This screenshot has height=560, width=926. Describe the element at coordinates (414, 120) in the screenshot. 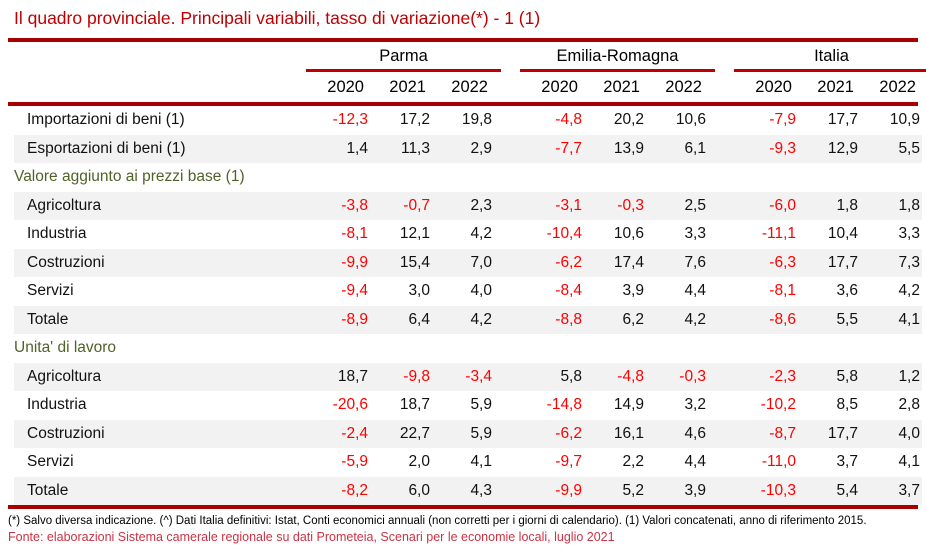

I see `value-cell: 17,2` at that location.